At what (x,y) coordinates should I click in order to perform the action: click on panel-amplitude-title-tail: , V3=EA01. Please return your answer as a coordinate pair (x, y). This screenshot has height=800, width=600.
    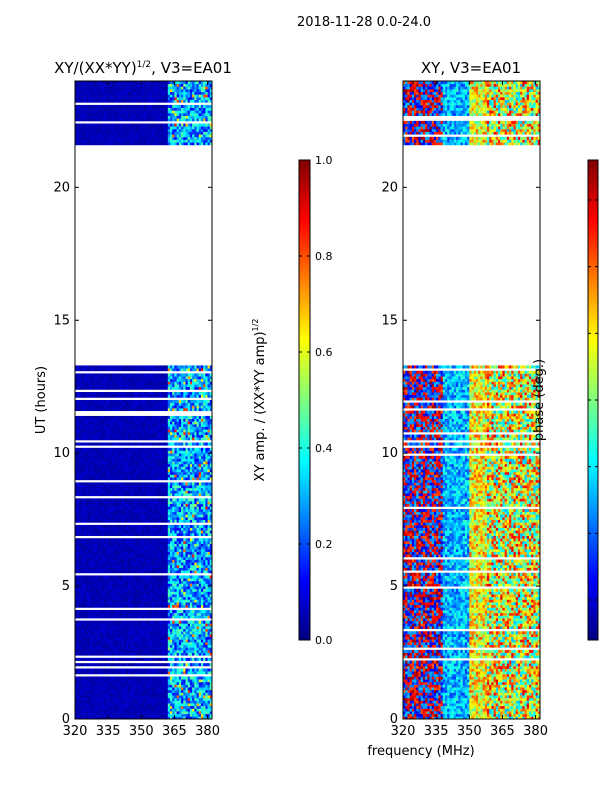
    Looking at the image, I should click on (191, 68).